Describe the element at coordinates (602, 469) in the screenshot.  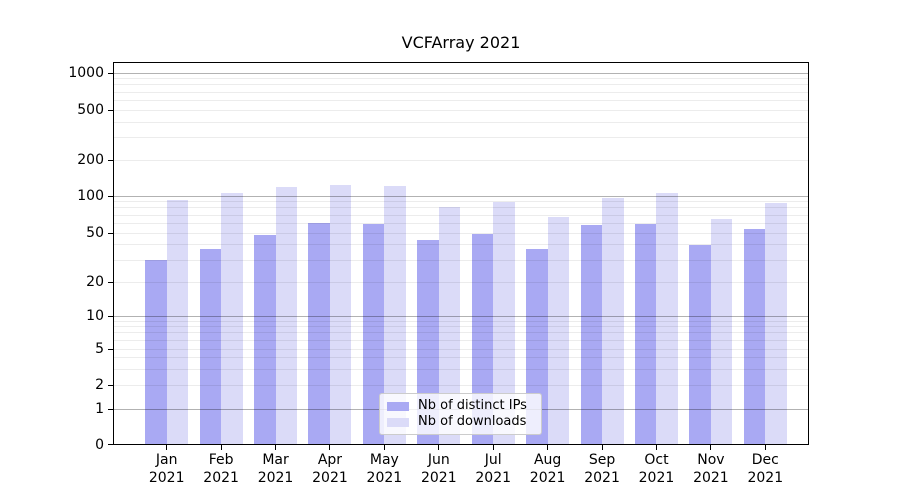
I see `x-tick-label: Sep 2021` at that location.